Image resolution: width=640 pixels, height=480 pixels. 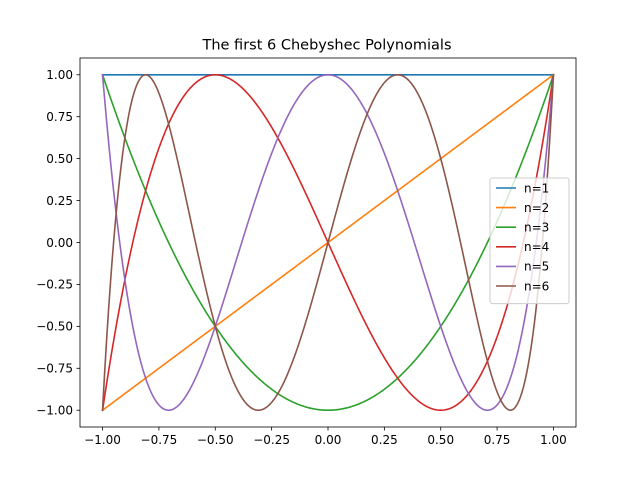 I want to click on y-tick-label: 0.25, so click(x=59, y=201).